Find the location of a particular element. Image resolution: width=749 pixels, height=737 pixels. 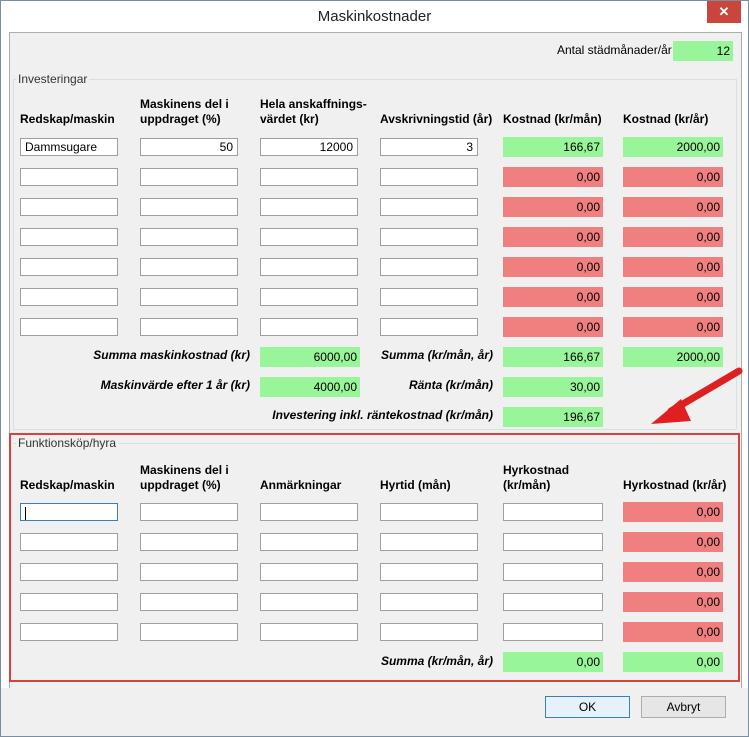

close-icon: ✕ is located at coordinates (724, 12).